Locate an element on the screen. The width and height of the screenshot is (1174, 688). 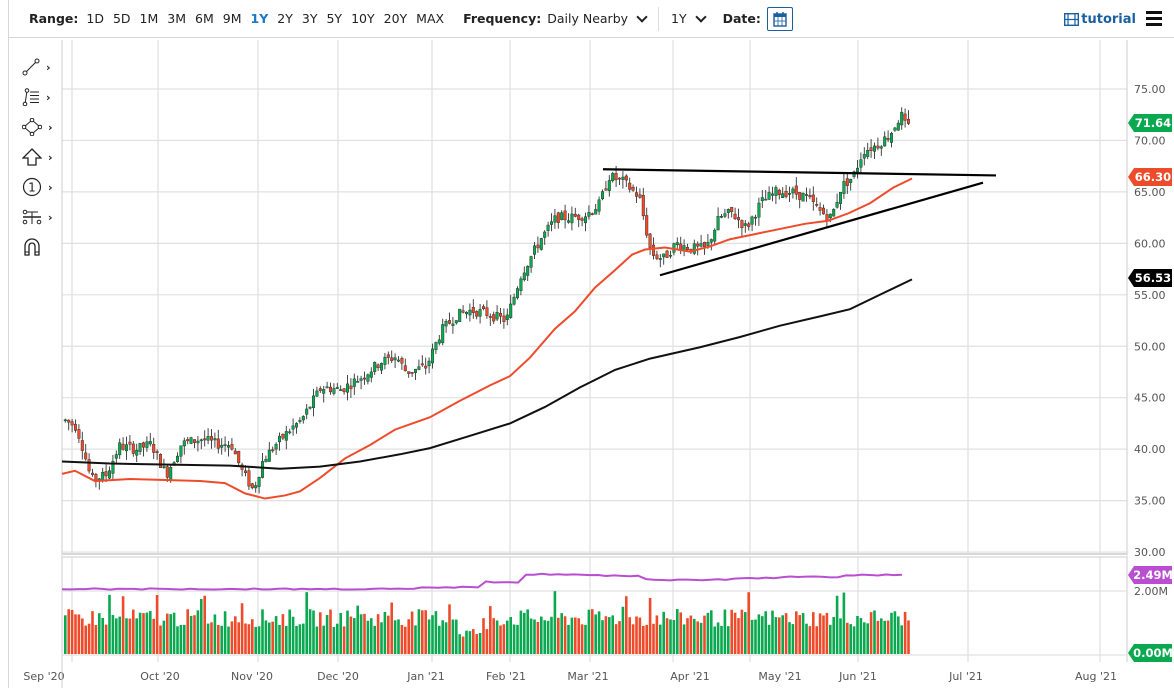
arrow-tool-icon is located at coordinates (32, 157).